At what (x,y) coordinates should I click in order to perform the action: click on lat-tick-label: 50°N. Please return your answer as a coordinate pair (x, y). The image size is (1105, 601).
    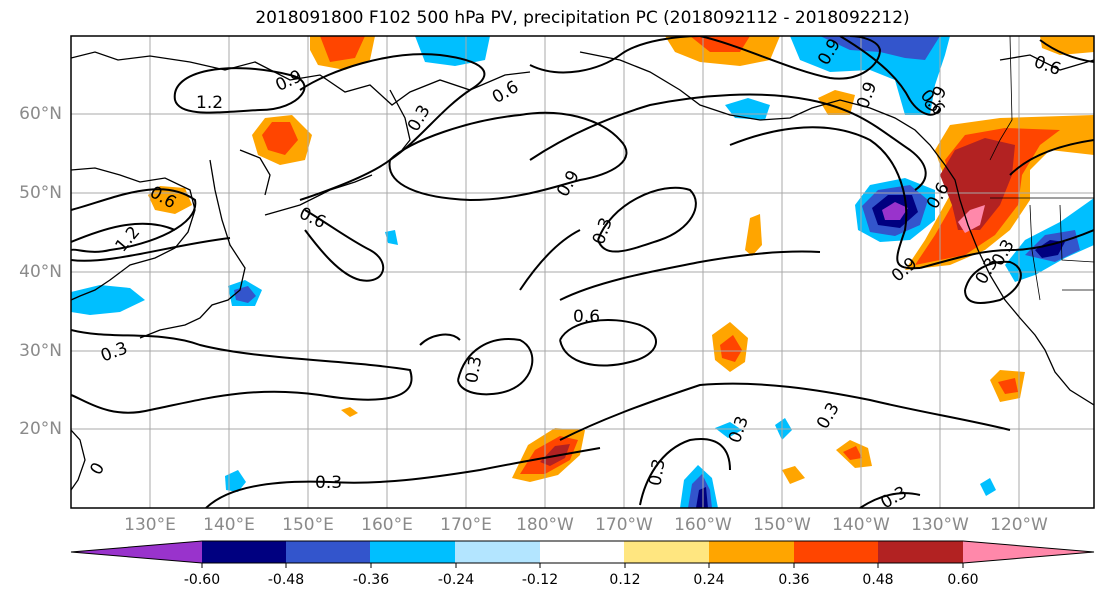
    Looking at the image, I should click on (40, 193).